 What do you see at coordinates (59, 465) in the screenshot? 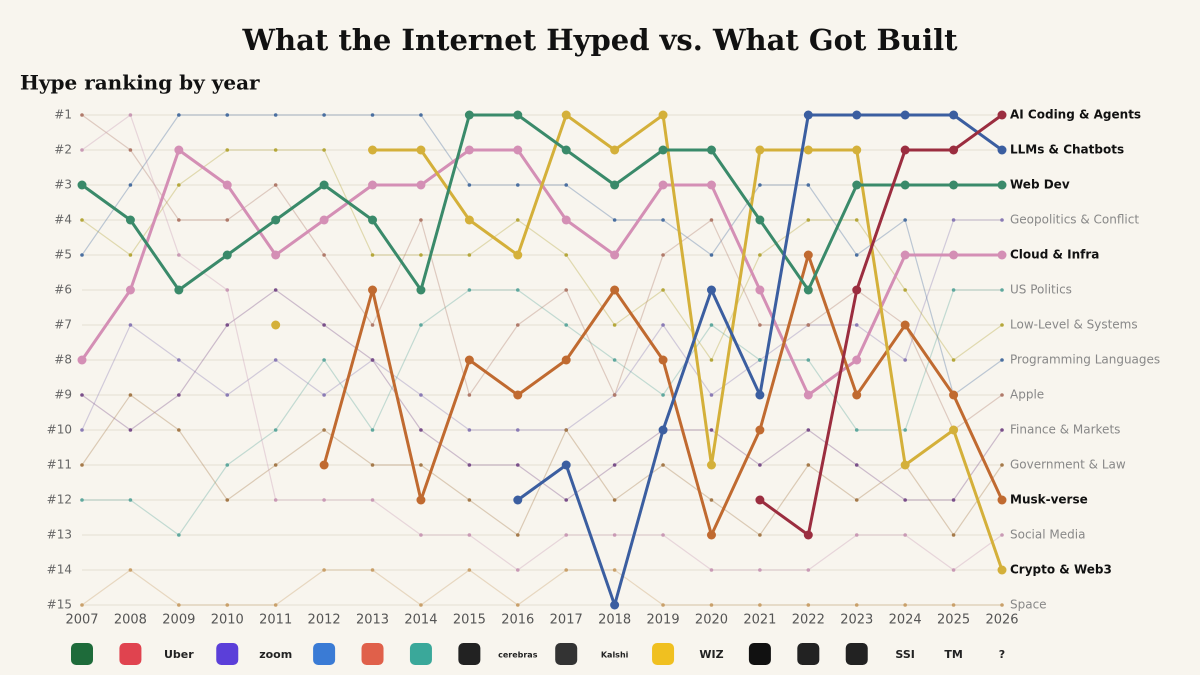
I see `y-tick-label: #11` at bounding box center [59, 465].